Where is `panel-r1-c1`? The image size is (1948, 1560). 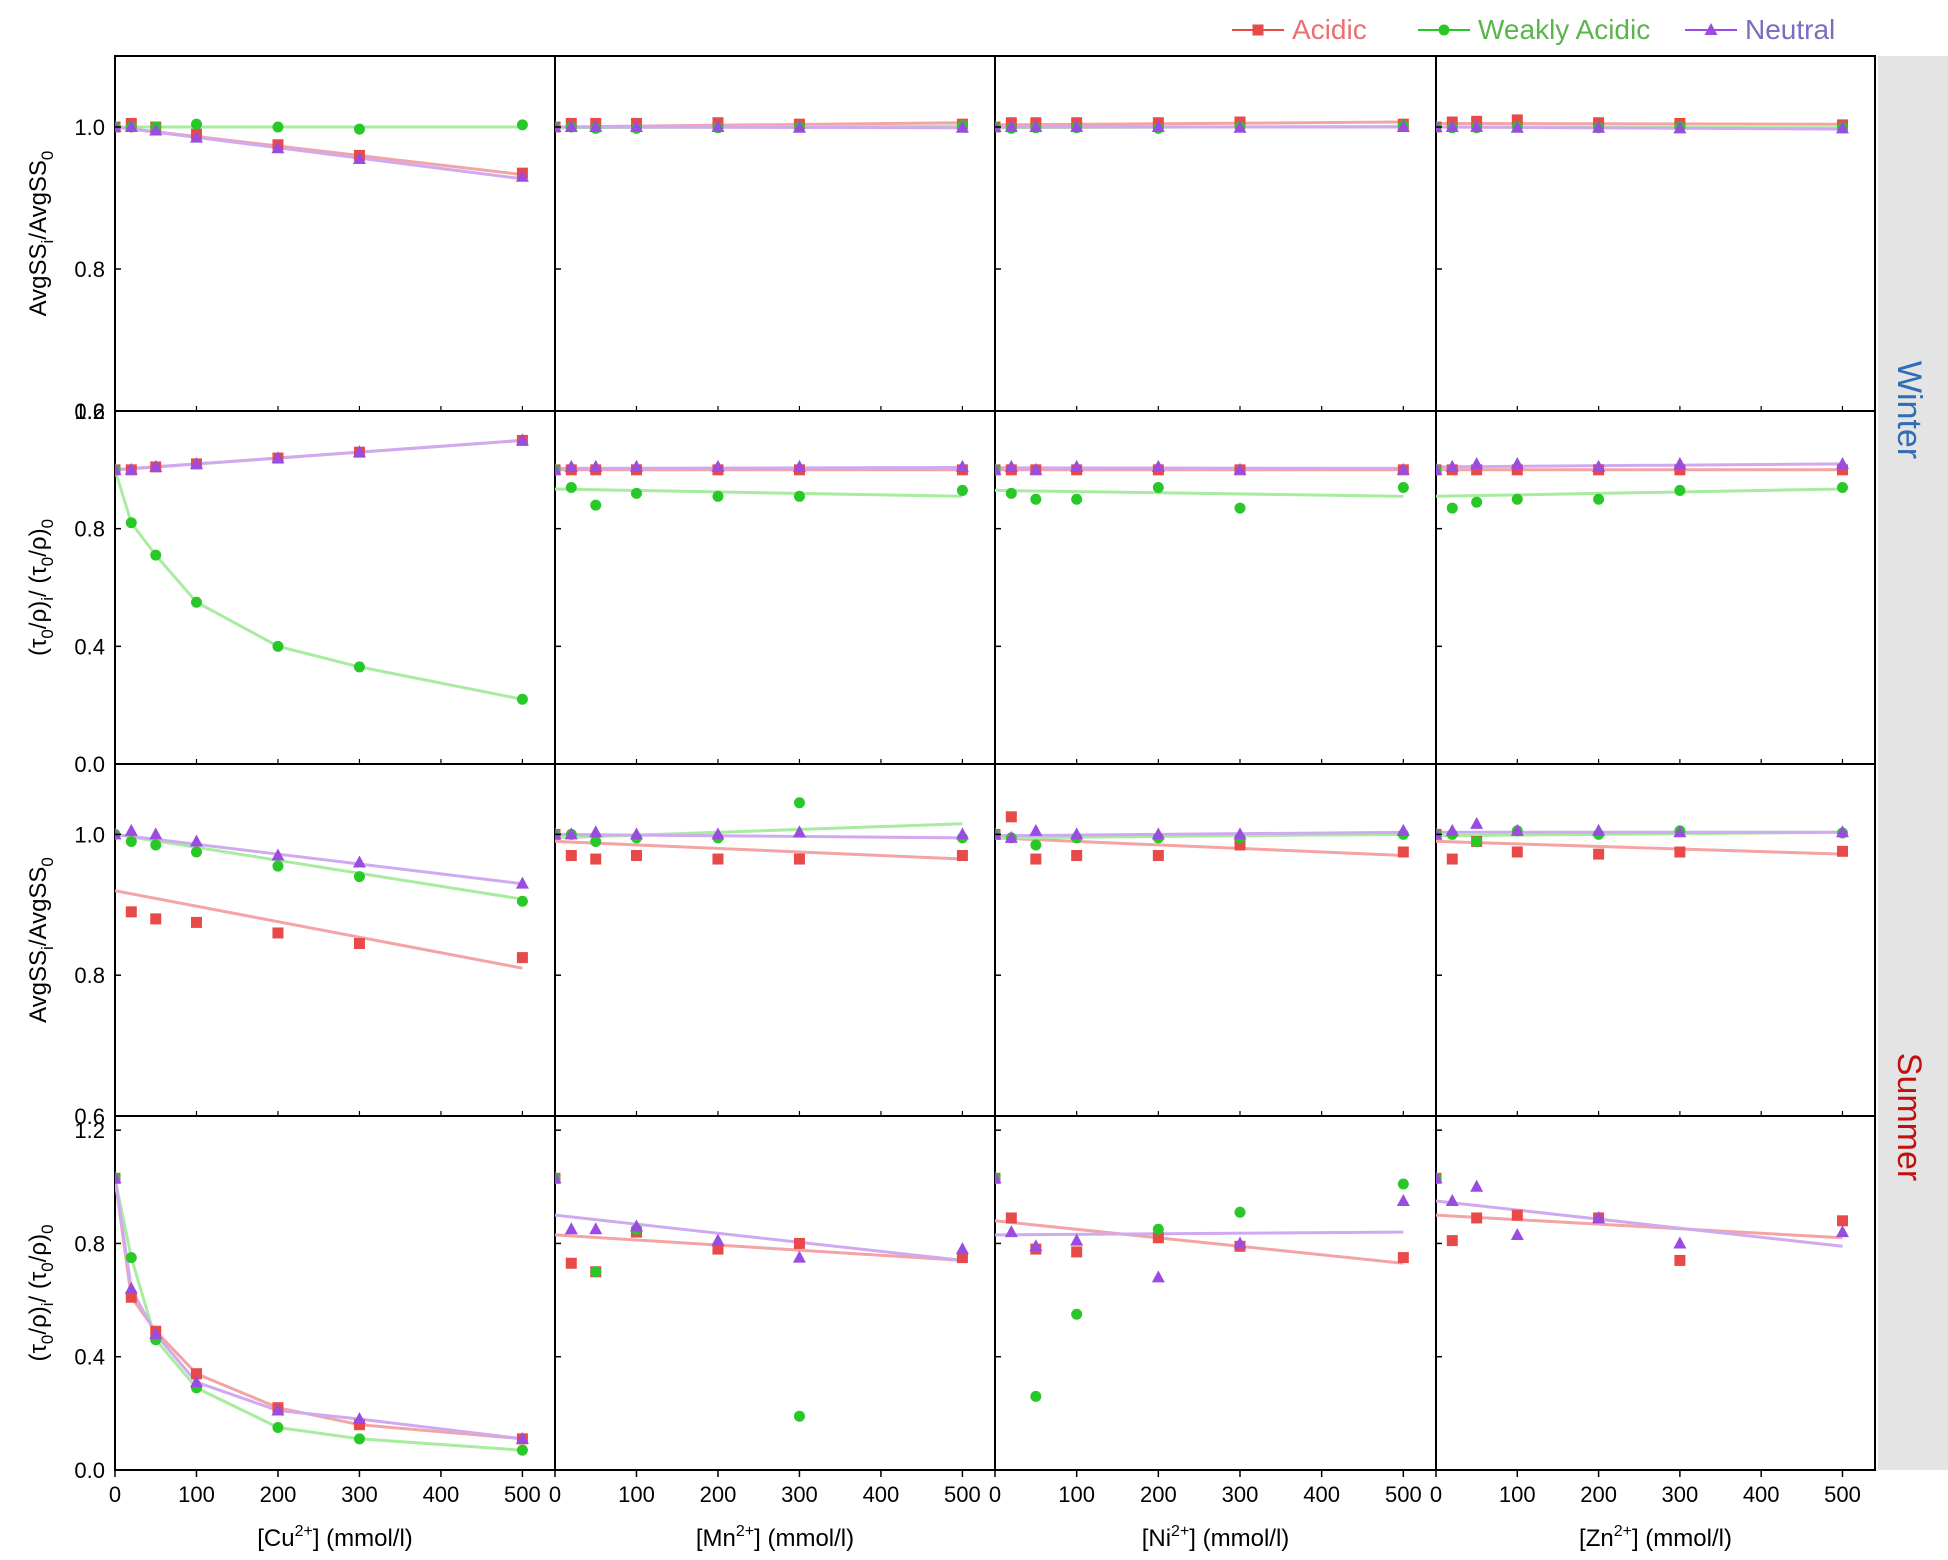 panel-r1-c1 is located at coordinates (775, 587).